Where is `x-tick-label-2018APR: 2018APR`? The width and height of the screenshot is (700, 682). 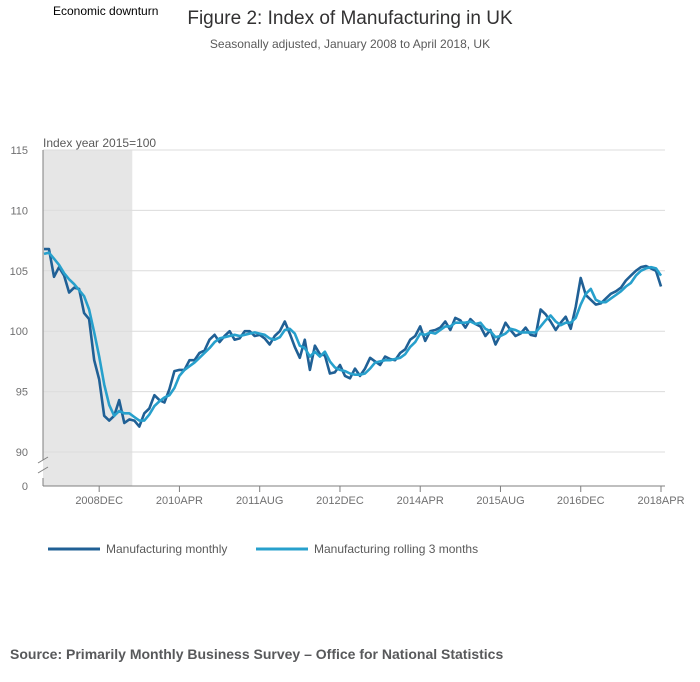 x-tick-label-2018APR: 2018APR is located at coordinates (660, 501).